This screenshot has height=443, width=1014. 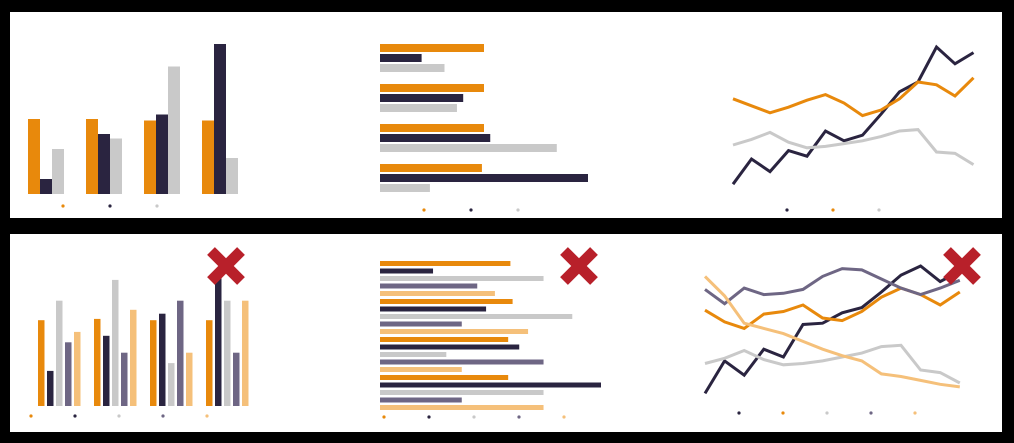 I want to click on bad-hbar-chart, so click(x=490, y=340).